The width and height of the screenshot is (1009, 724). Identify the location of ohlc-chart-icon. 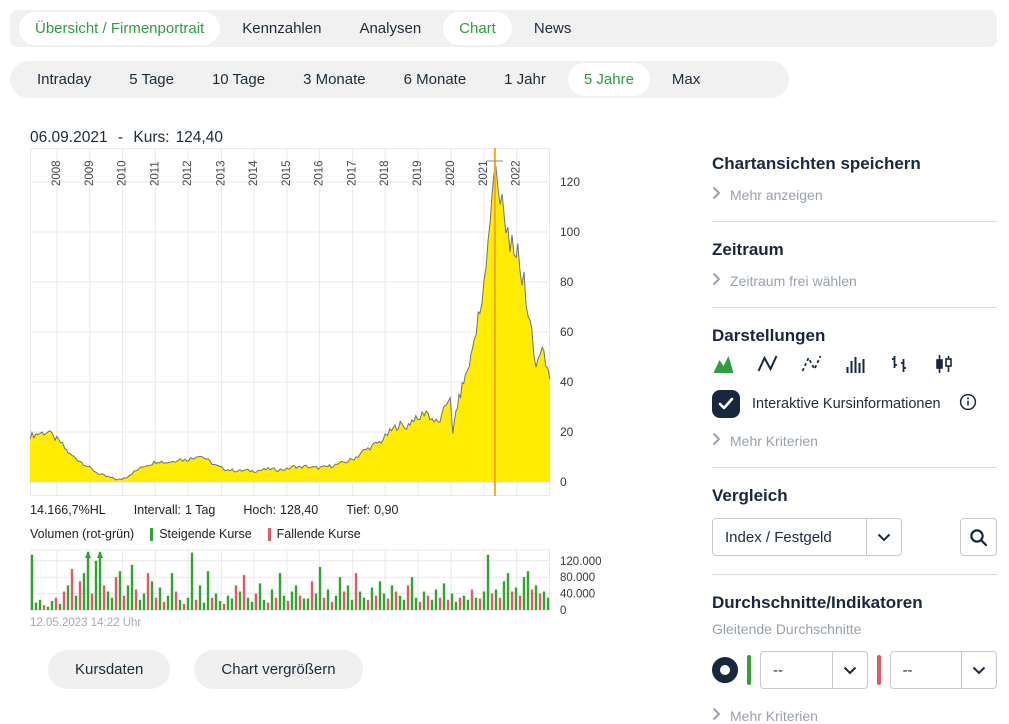
(899, 364).